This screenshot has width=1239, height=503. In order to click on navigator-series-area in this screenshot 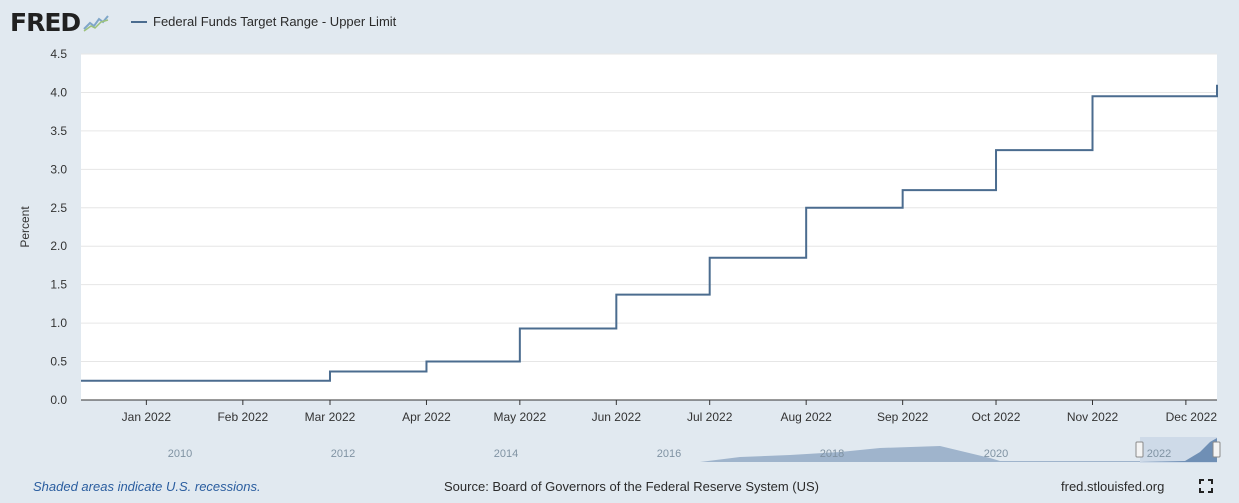, I will do `click(610, 454)`.